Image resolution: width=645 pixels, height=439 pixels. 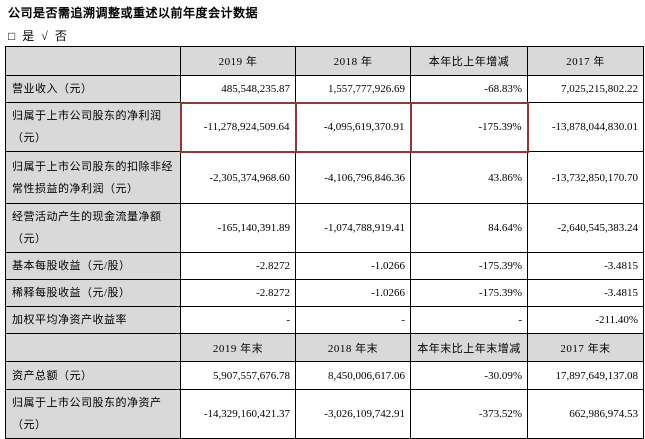 What do you see at coordinates (238, 61) in the screenshot?
I see `header-2019: 2019 年` at bounding box center [238, 61].